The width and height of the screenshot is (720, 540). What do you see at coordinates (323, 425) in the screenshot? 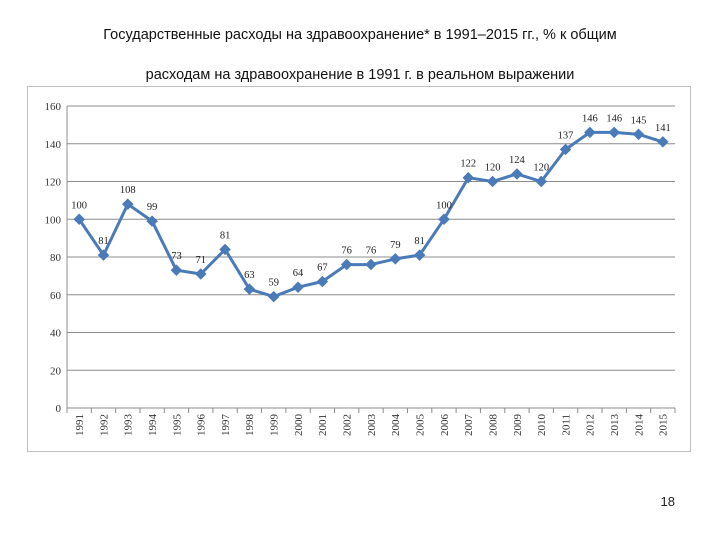
I see `x-tick-label-2001: 2001` at bounding box center [323, 425].